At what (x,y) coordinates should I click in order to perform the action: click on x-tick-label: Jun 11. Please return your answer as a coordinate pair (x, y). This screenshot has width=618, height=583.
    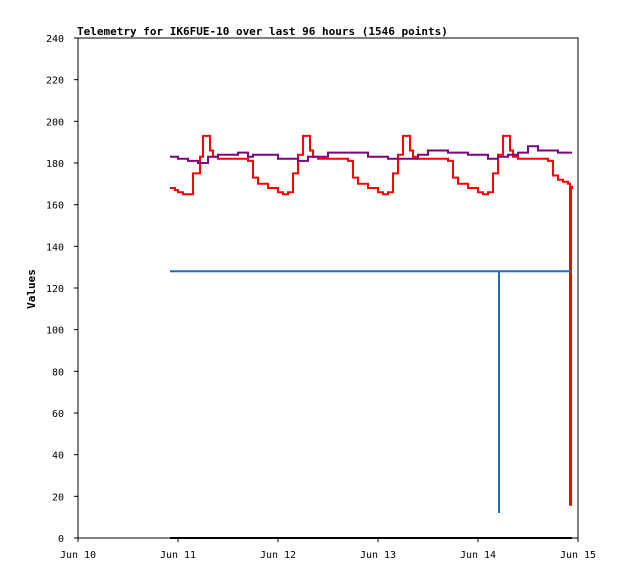
    Looking at the image, I should click on (178, 555).